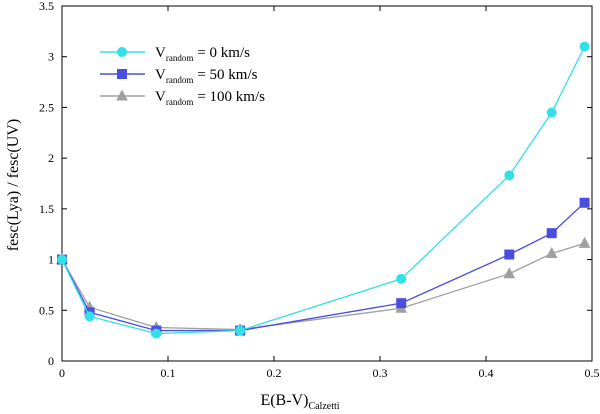 The image size is (600, 414). Describe the element at coordinates (46, 209) in the screenshot. I see `y-tick-label: 1.5` at that location.